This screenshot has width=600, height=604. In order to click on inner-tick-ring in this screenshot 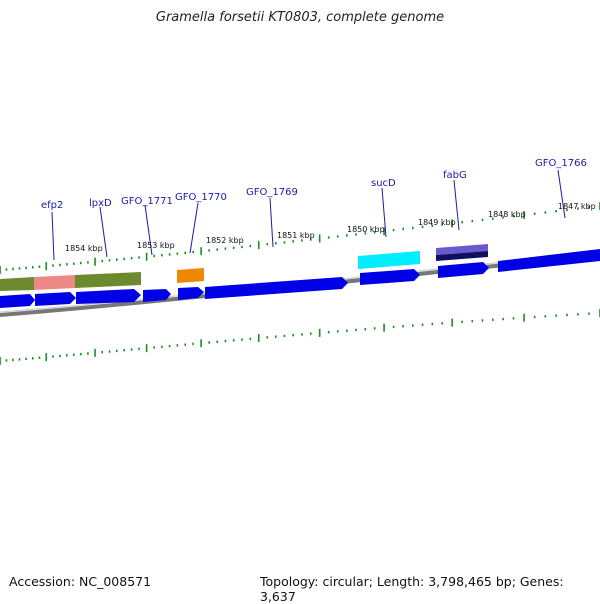, I will do `click(300, 337)`.